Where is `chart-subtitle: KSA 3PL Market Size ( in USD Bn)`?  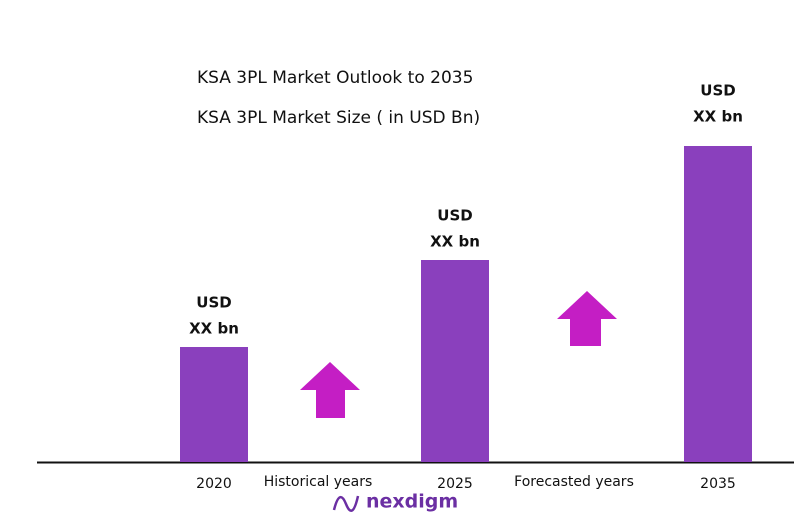
chart-subtitle: KSA 3PL Market Size ( in USD Bn) is located at coordinates (338, 118).